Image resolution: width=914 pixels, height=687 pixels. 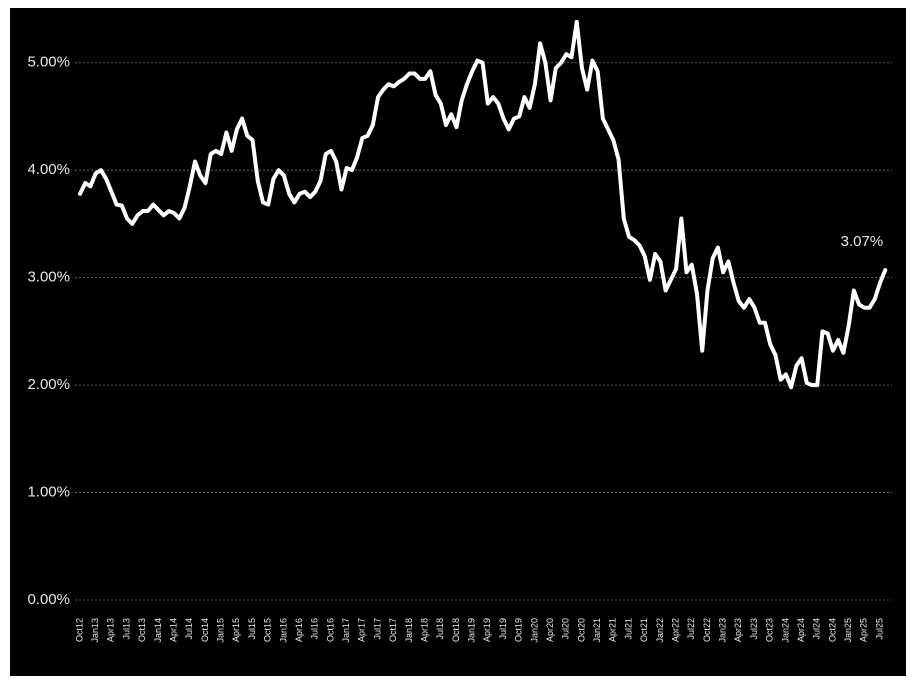 I want to click on x-tick-label: Apr18, so click(x=424, y=630).